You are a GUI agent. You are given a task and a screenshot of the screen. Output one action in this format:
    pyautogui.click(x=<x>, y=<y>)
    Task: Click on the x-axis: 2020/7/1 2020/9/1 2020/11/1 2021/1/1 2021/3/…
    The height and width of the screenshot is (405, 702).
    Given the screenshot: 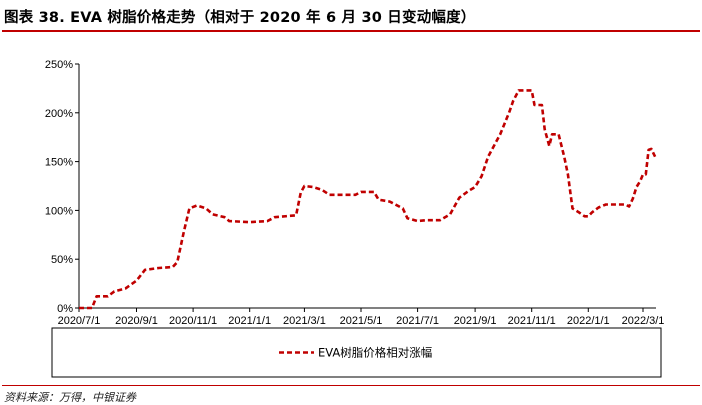 What is the action you would take?
    pyautogui.click(x=361, y=317)
    